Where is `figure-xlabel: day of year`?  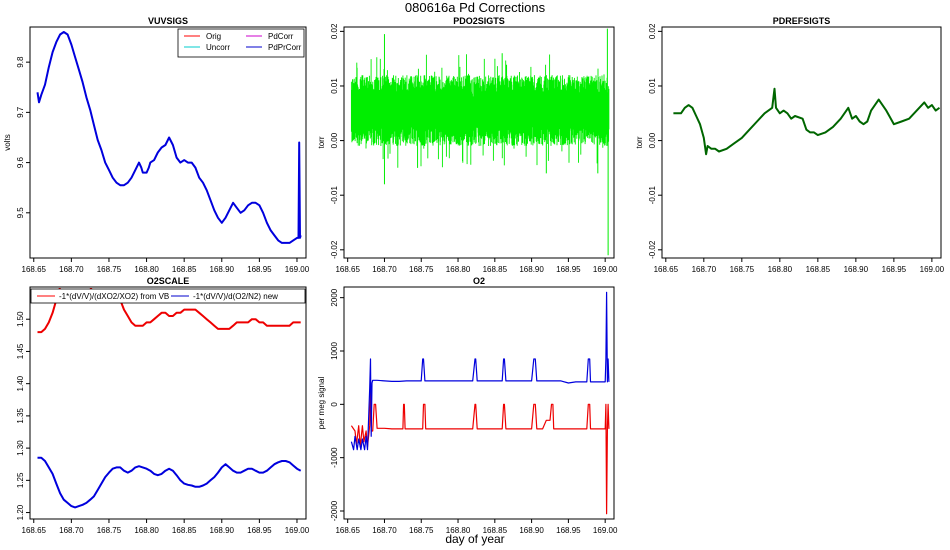 figure-xlabel: day of year is located at coordinates (474, 539).